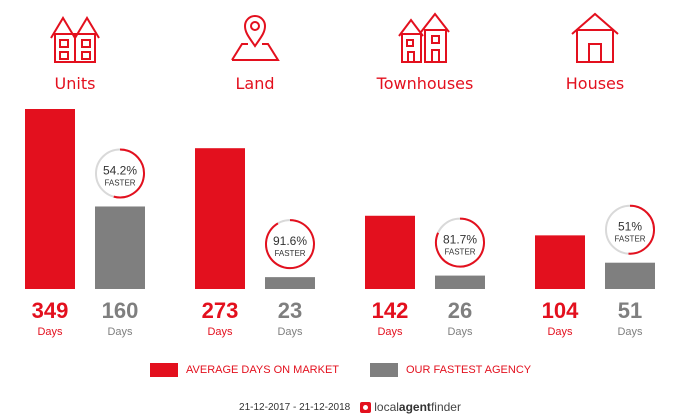 The width and height of the screenshot is (700, 420). I want to click on date-range: 21-12-2017 - 21-12-2018, so click(295, 407).